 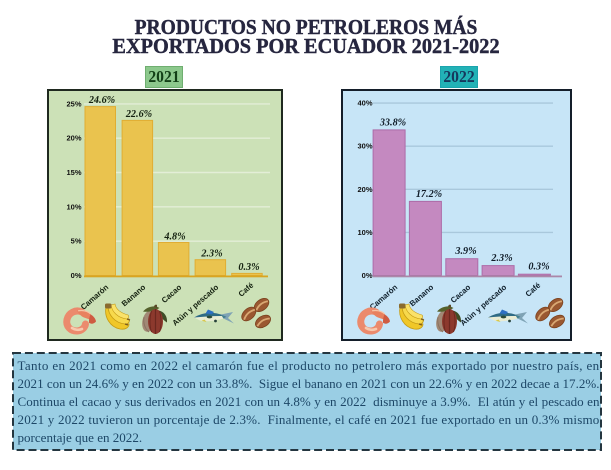 What do you see at coordinates (392, 122) in the screenshot?
I see `svg-text: 33.8%` at bounding box center [392, 122].